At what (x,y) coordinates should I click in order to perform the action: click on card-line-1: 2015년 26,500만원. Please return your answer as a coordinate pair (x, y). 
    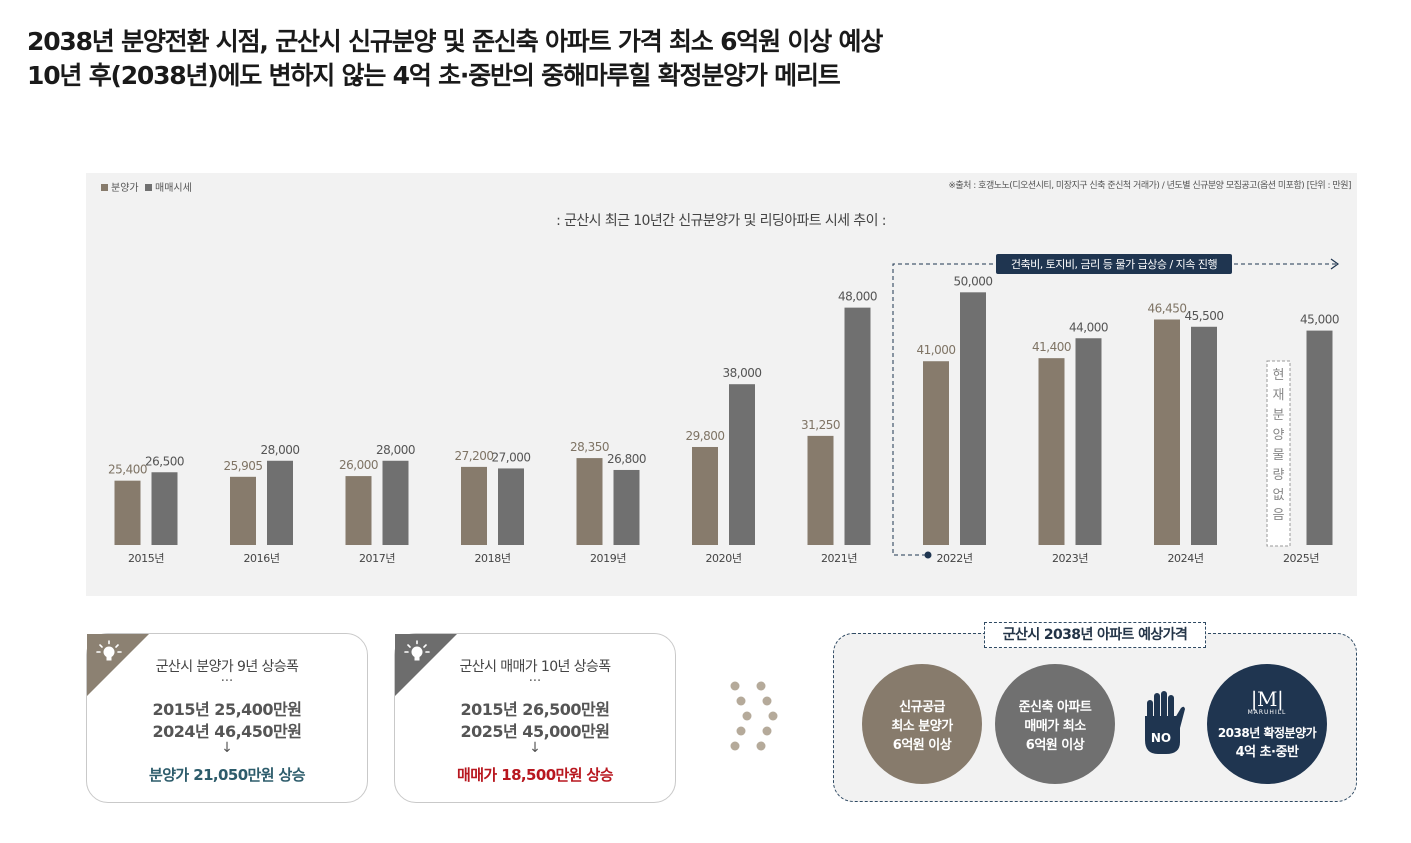
    Looking at the image, I should click on (535, 709).